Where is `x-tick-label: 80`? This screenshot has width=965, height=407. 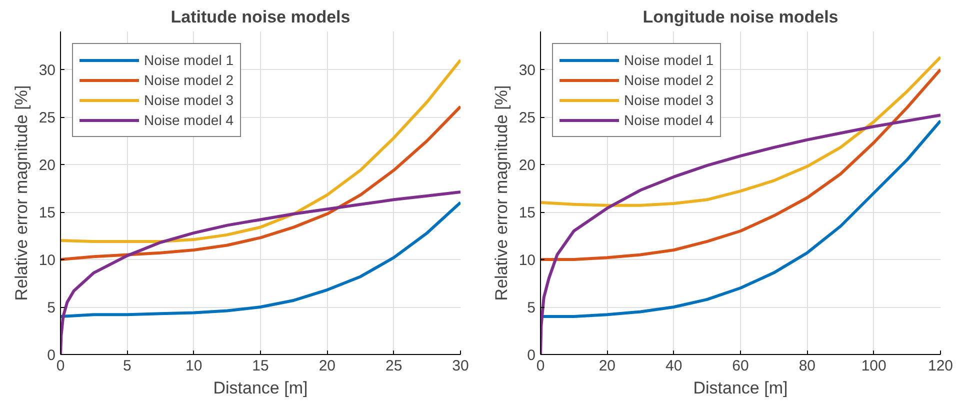 x-tick-label: 80 is located at coordinates (807, 366).